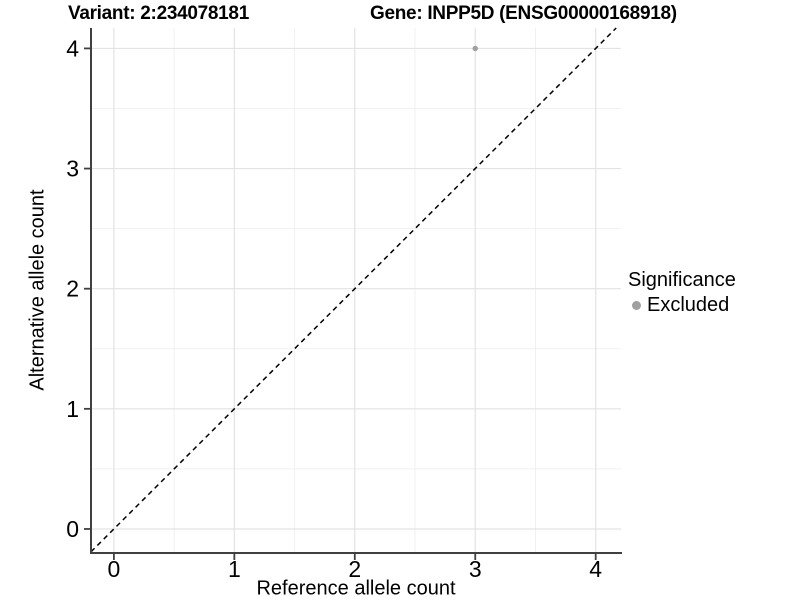 The height and width of the screenshot is (600, 800). I want to click on x-axis-title: Reference allele count, so click(356, 588).